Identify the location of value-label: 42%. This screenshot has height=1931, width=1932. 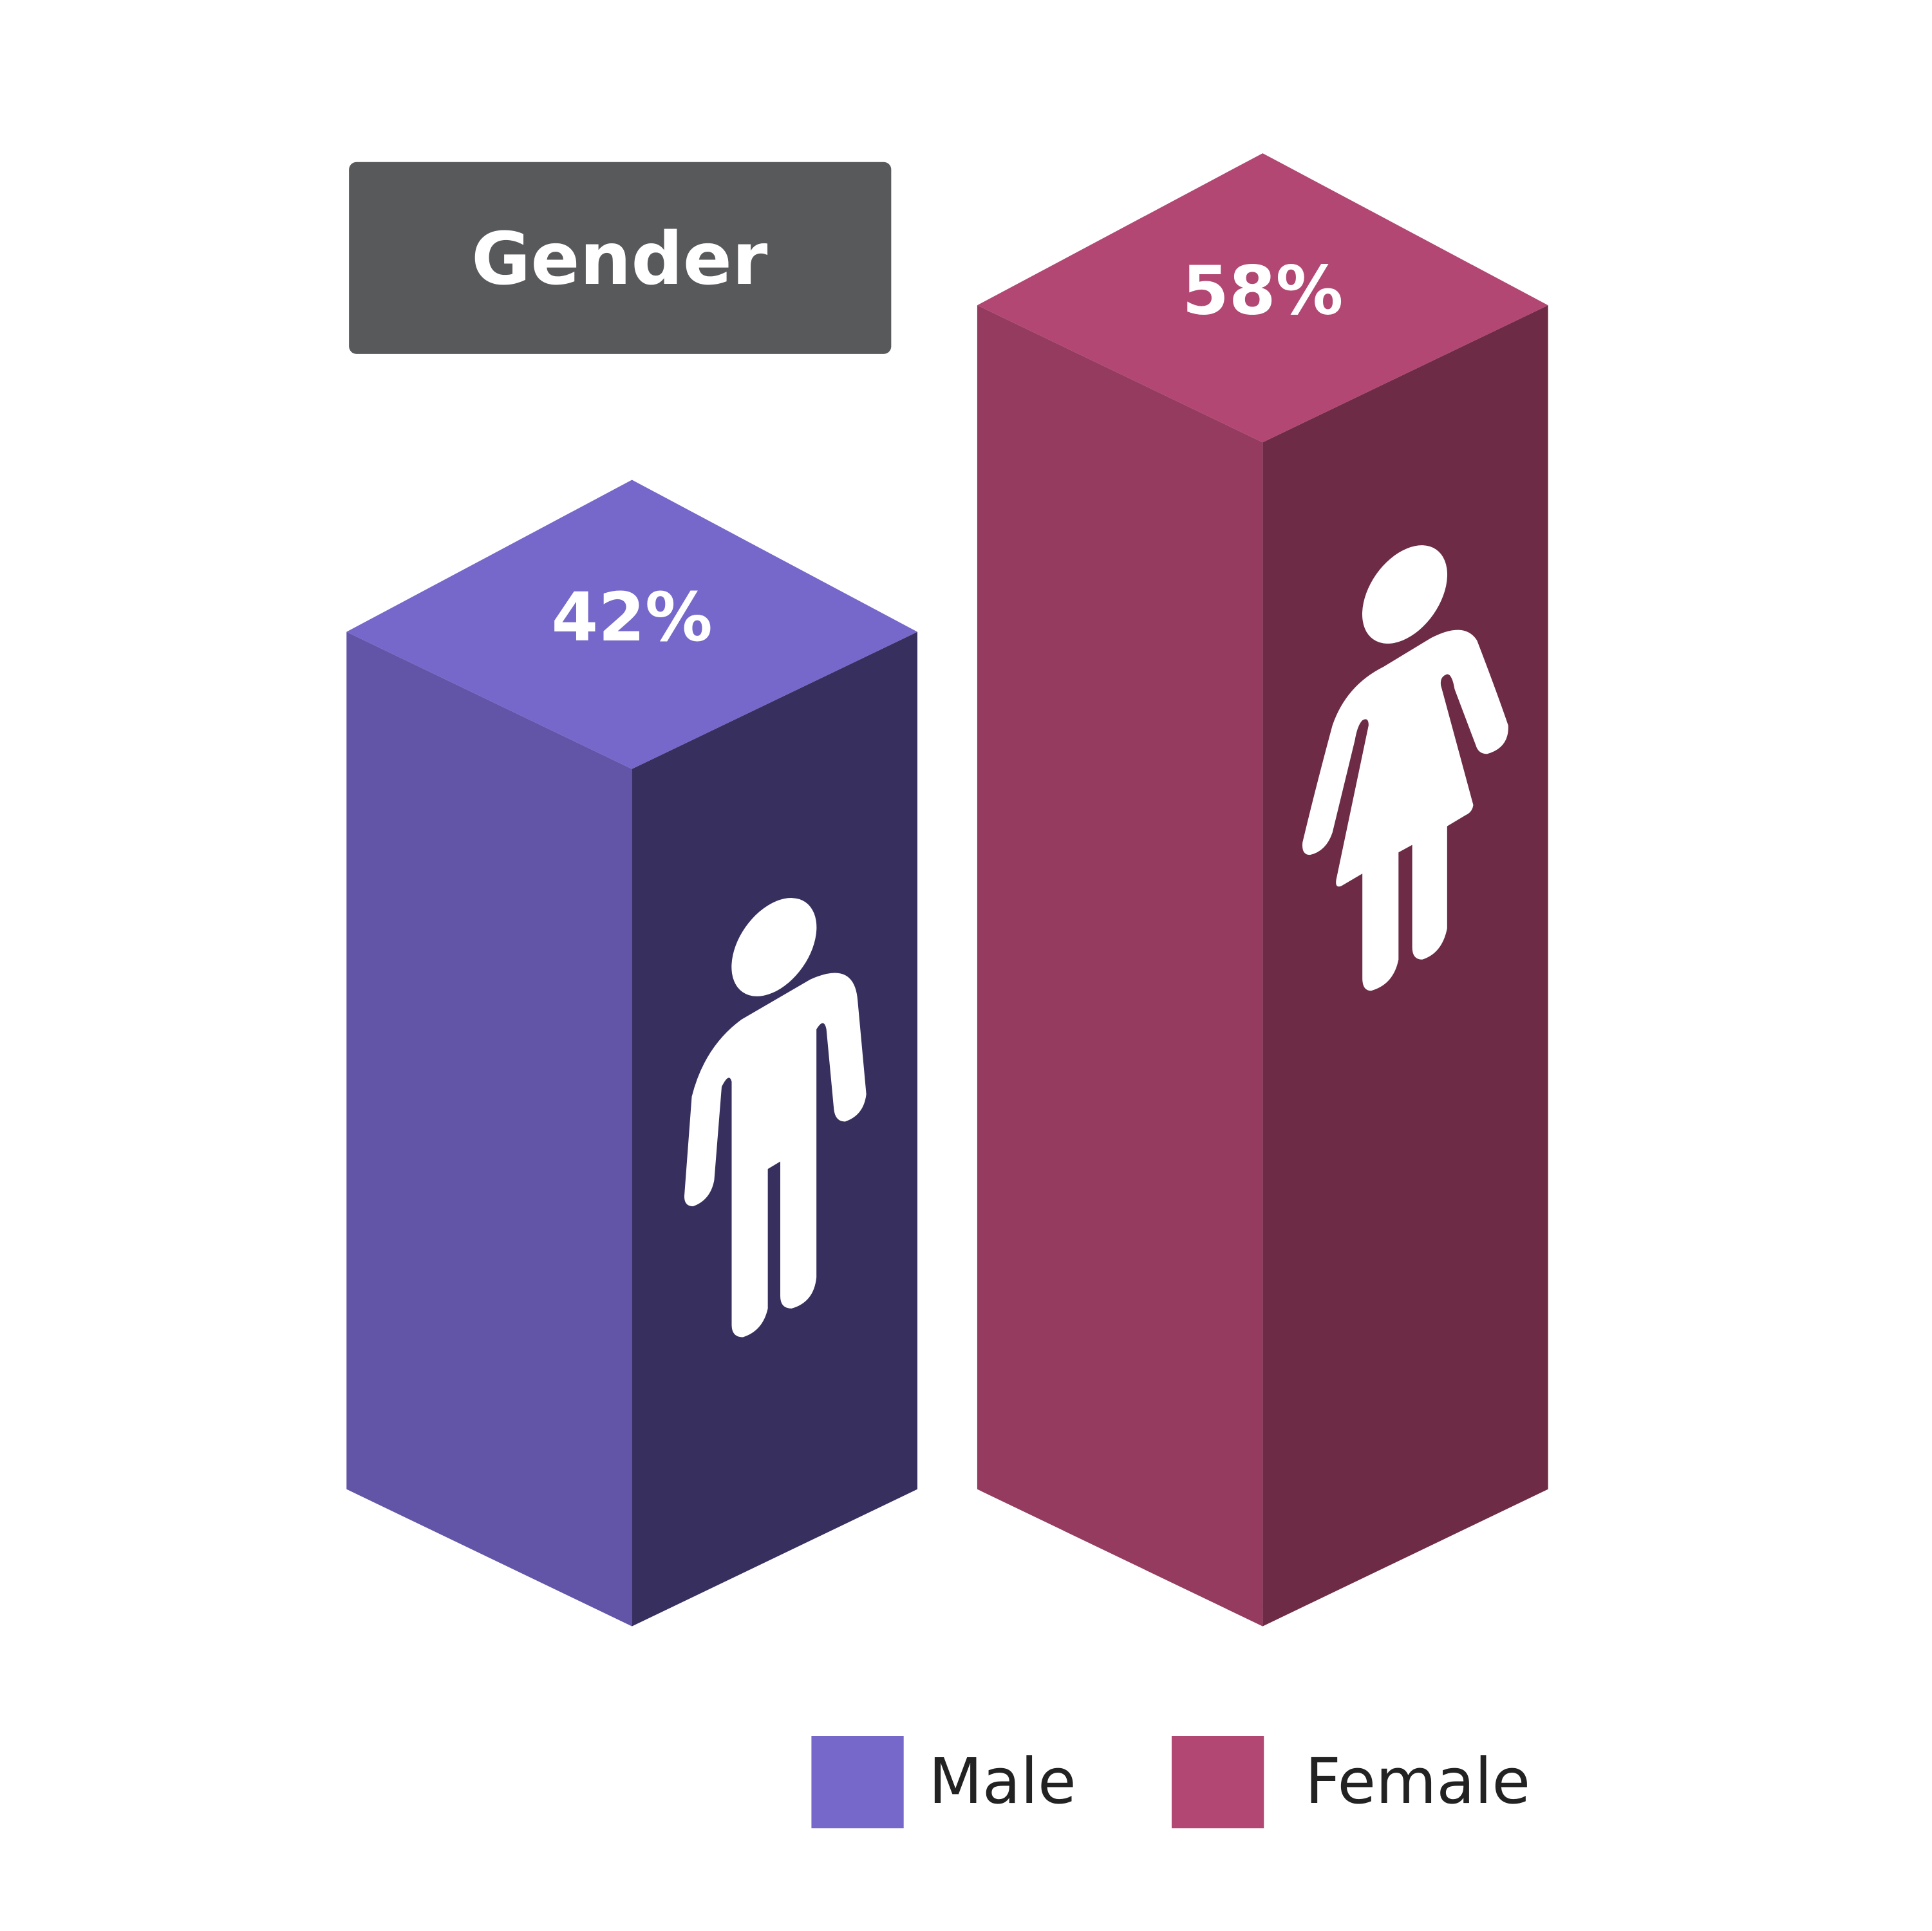
(633, 618).